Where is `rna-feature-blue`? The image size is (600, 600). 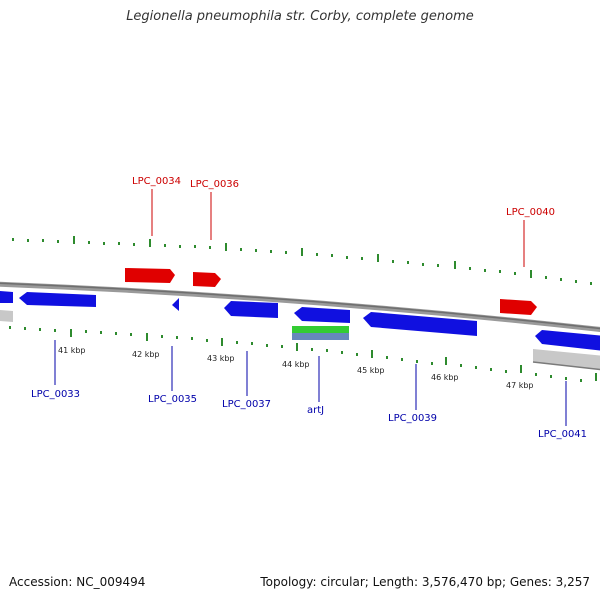
rna-feature-blue is located at coordinates (320, 336).